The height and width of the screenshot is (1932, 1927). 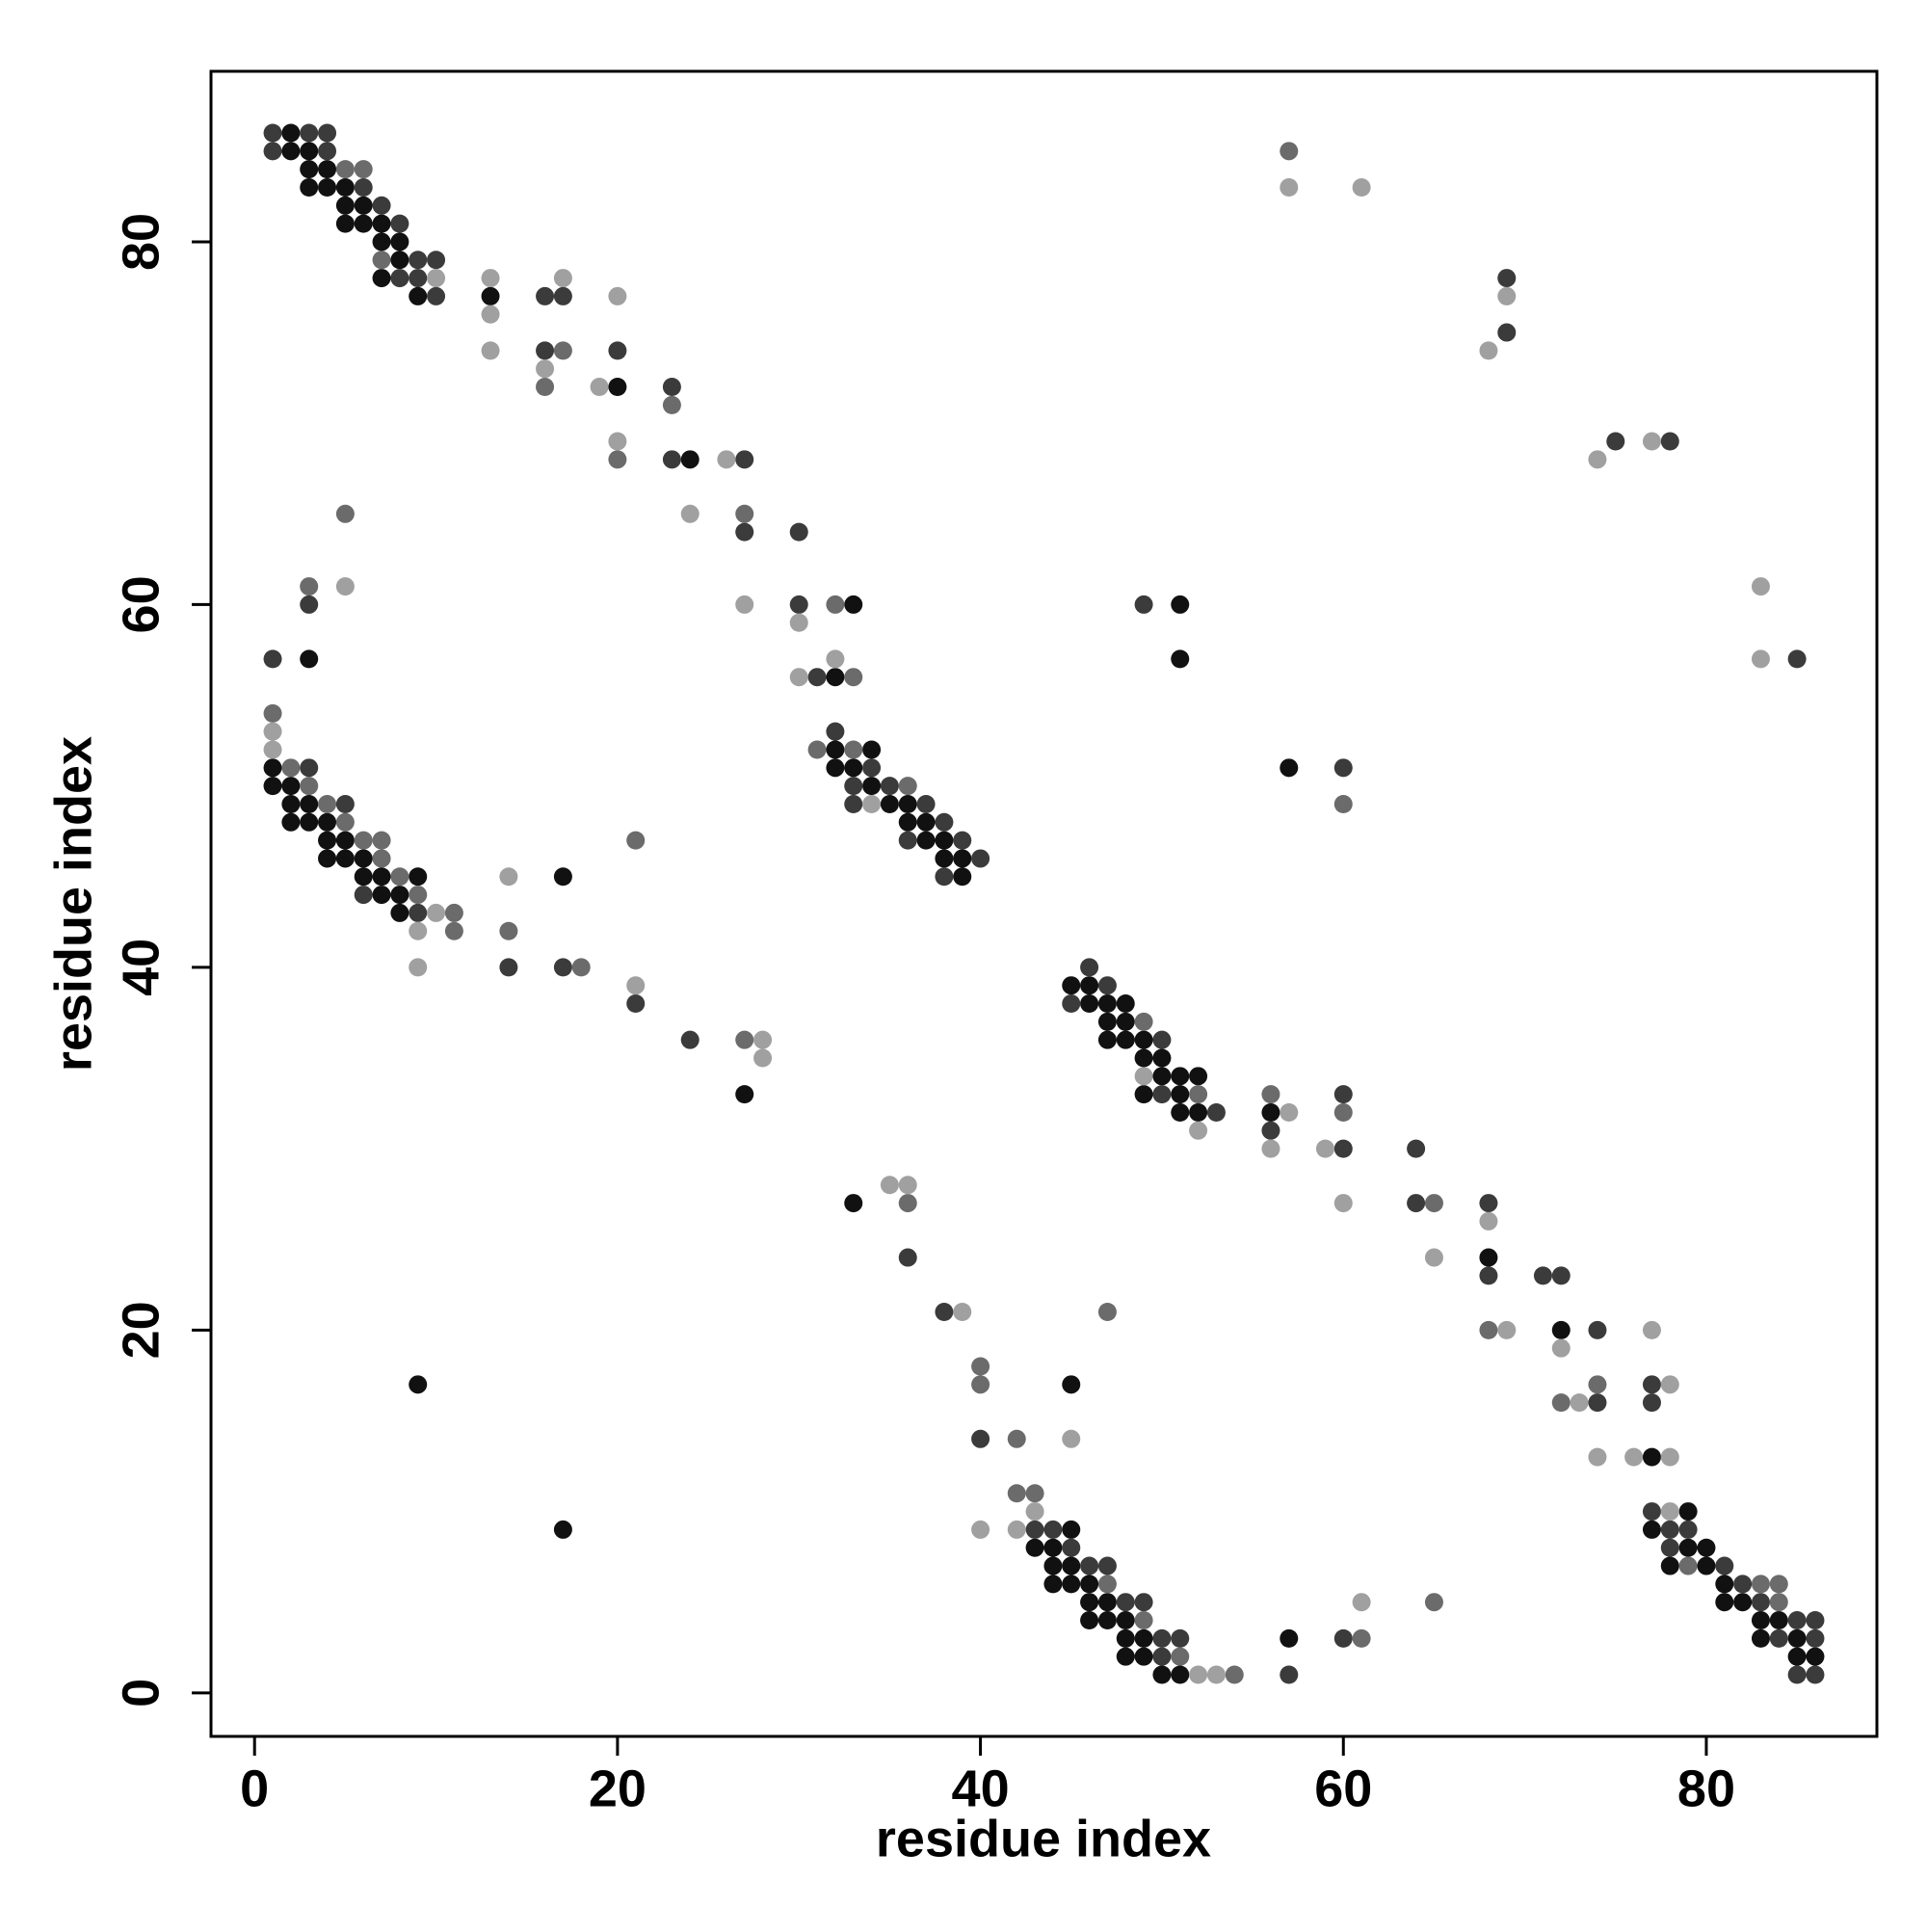 I want to click on x-tick-label: 0, so click(x=255, y=1788).